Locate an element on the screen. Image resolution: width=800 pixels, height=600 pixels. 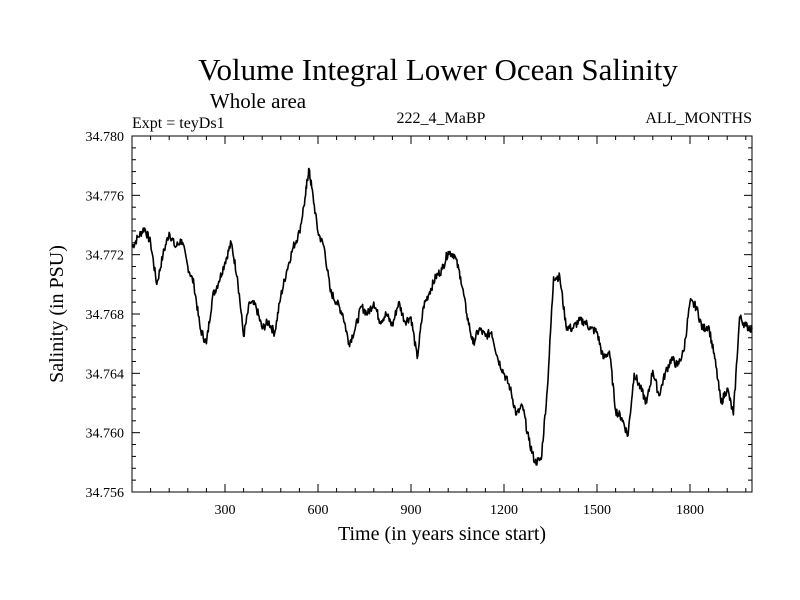
y-tick-label: 34.768 is located at coordinates (105, 315).